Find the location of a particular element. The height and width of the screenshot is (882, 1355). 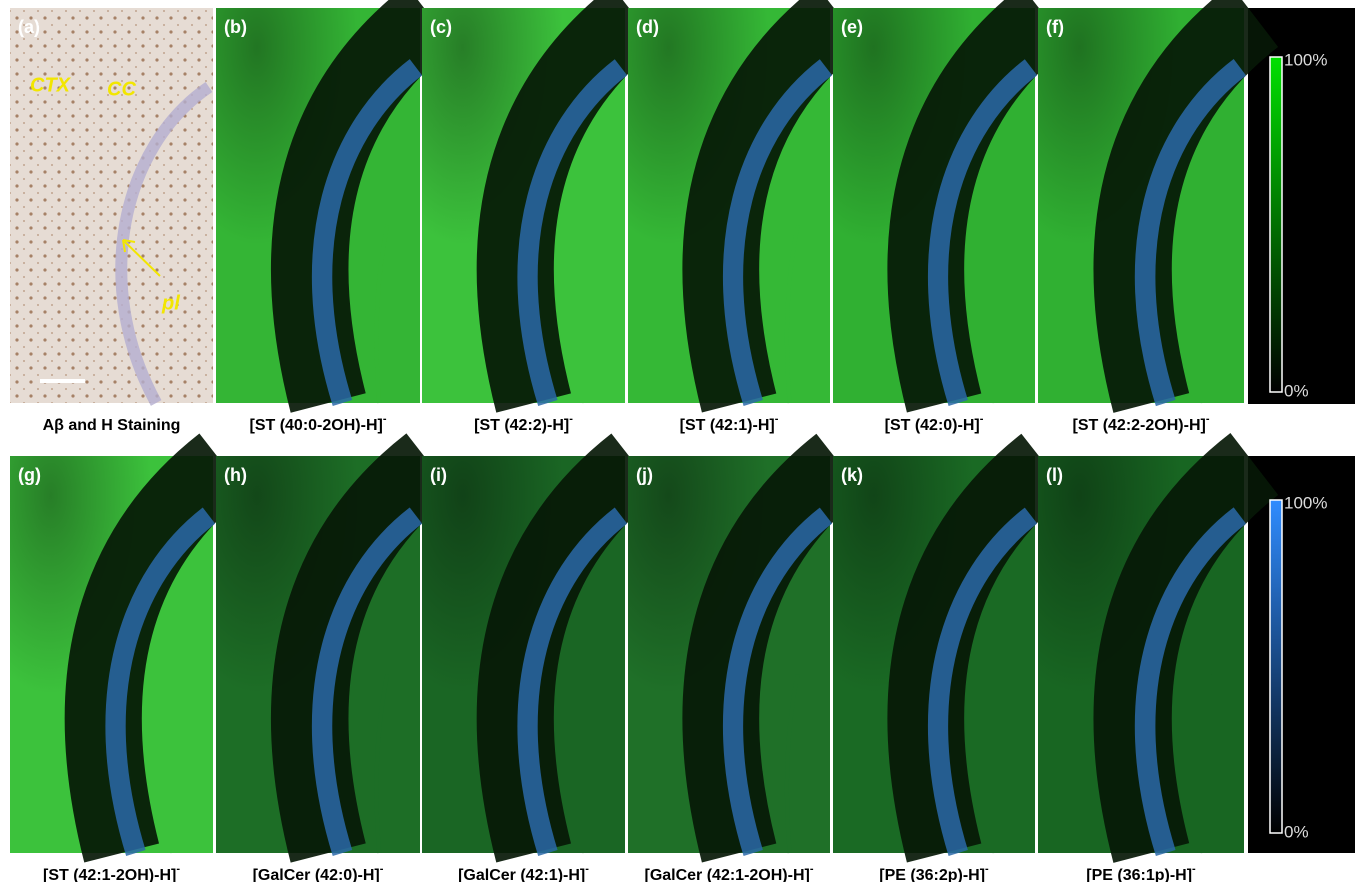

panel-letter: (g) is located at coordinates (29, 475).